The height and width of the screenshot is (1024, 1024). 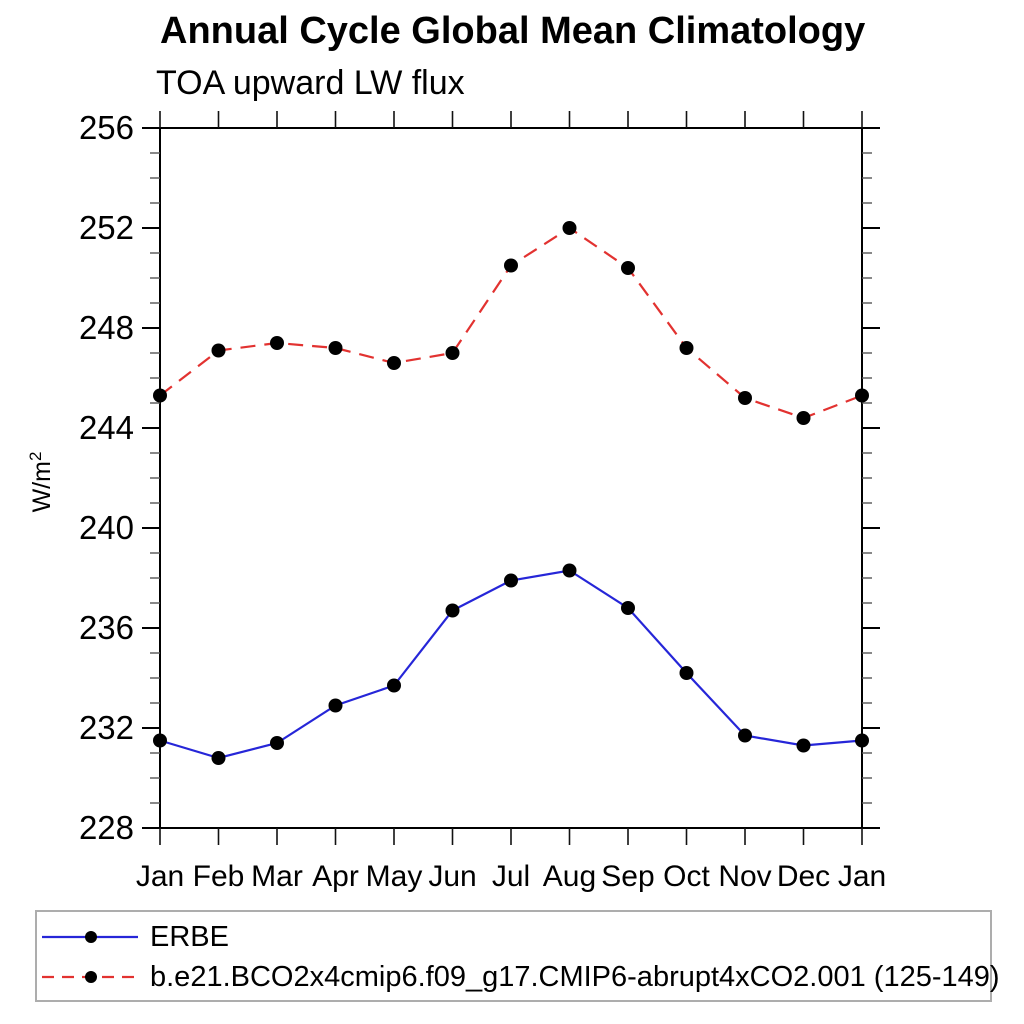 What do you see at coordinates (511, 876) in the screenshot?
I see `svg-text: Jul` at bounding box center [511, 876].